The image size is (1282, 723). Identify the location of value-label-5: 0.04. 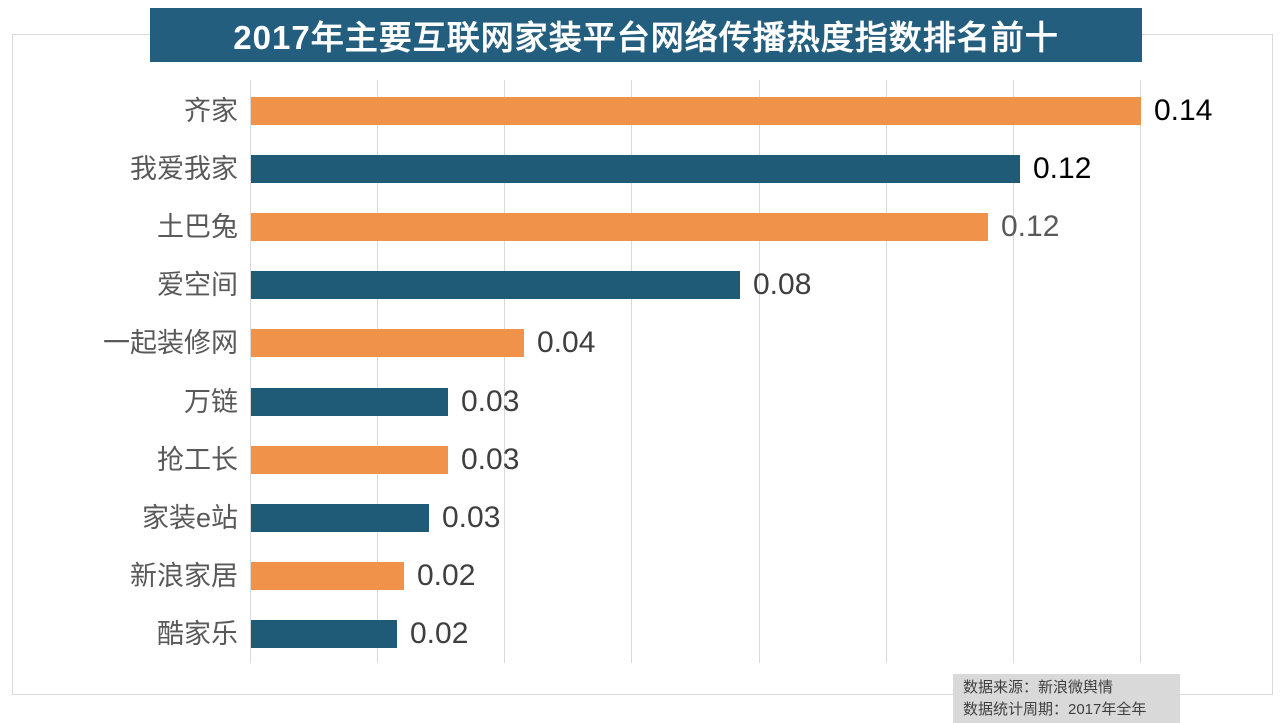
(566, 343).